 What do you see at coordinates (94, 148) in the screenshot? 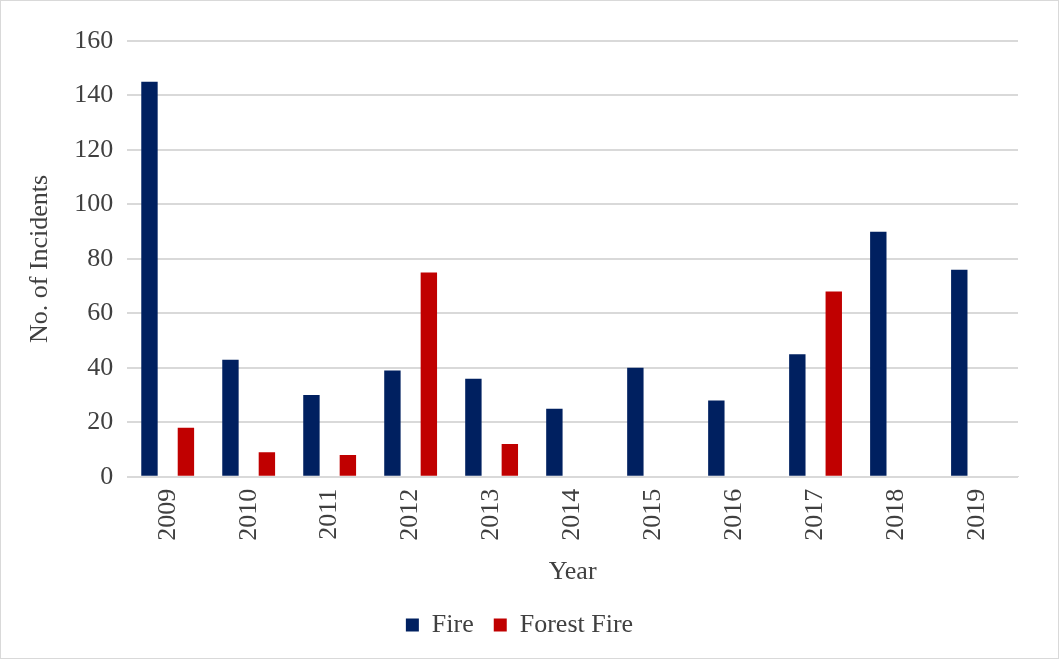
I see `y-tick-label: 120` at bounding box center [94, 148].